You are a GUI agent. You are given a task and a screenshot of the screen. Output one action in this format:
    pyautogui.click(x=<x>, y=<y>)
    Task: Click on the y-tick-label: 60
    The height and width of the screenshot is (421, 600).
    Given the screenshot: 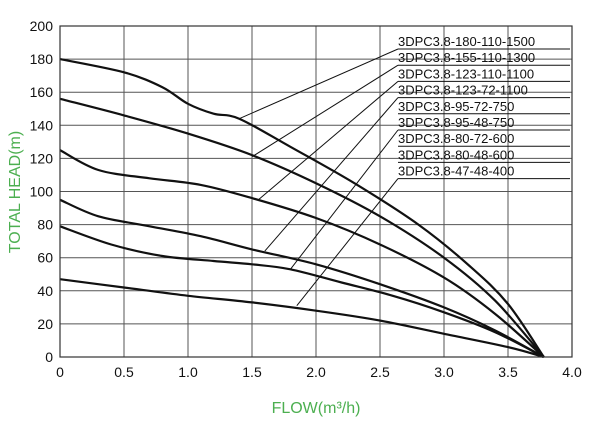 What is the action you would take?
    pyautogui.click(x=45, y=258)
    